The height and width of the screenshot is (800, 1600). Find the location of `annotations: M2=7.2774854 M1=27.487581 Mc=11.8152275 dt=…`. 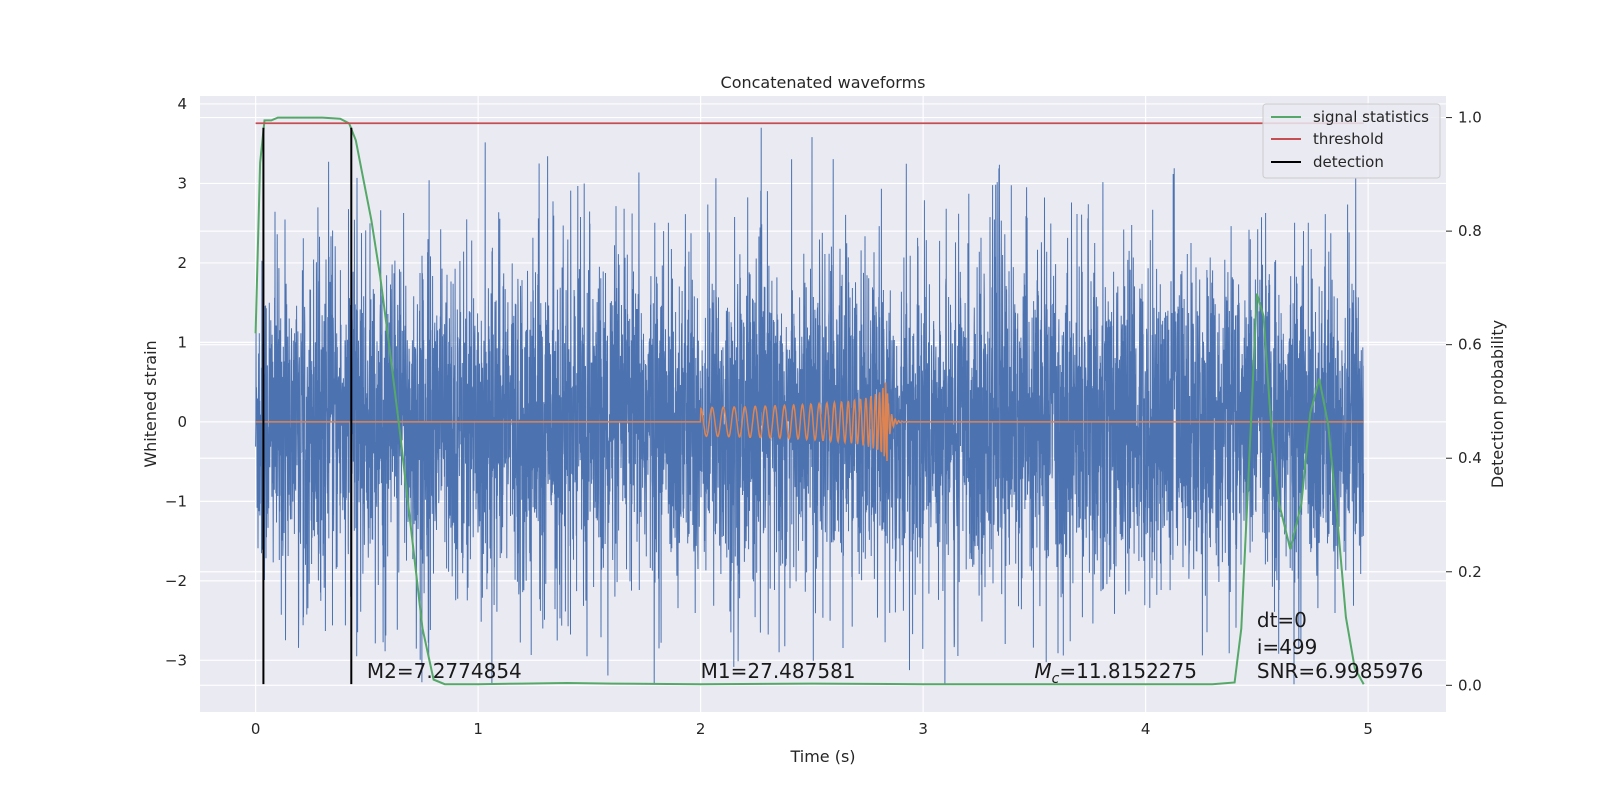

annotations: M2=7.2774854 M1=27.487581 Mc=11.8152275 dt=… is located at coordinates (895, 647).